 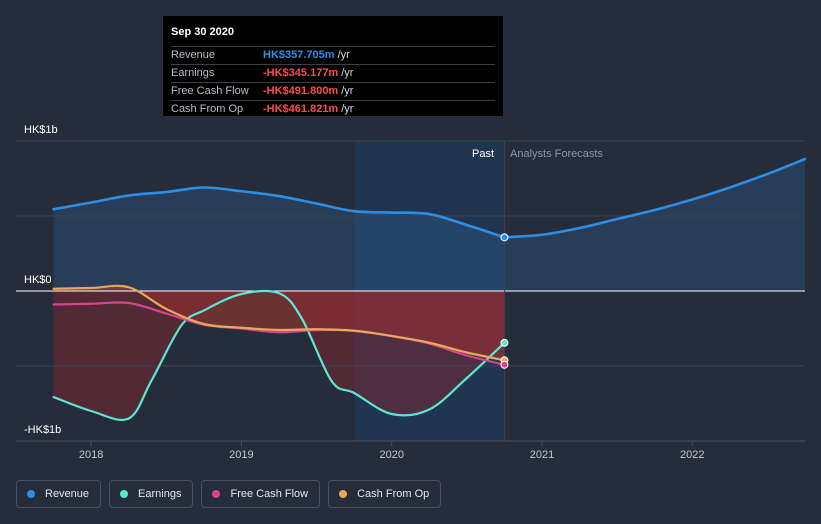 What do you see at coordinates (91, 455) in the screenshot?
I see `x-tick-label: 2018` at bounding box center [91, 455].